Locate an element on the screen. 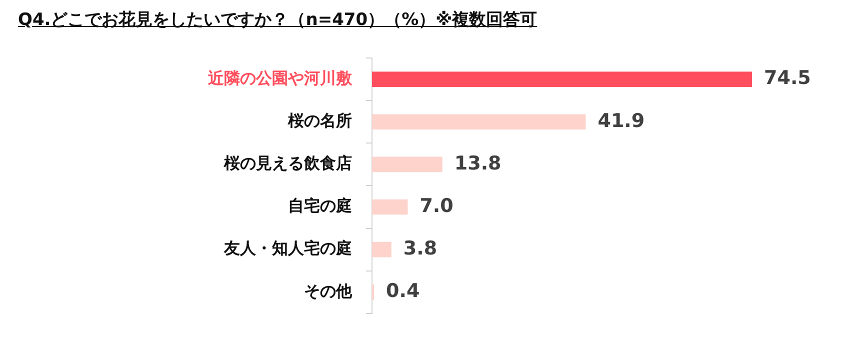 The image size is (862, 337). data-label: 3.8 is located at coordinates (420, 248).